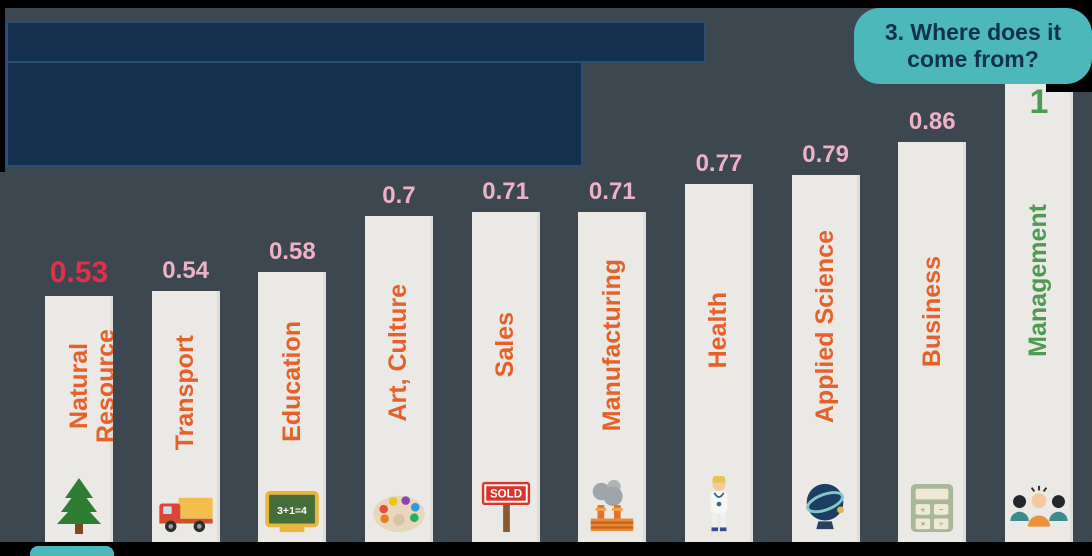  I want to click on bar-column: 0.71 Manufacturing, so click(612, 360).